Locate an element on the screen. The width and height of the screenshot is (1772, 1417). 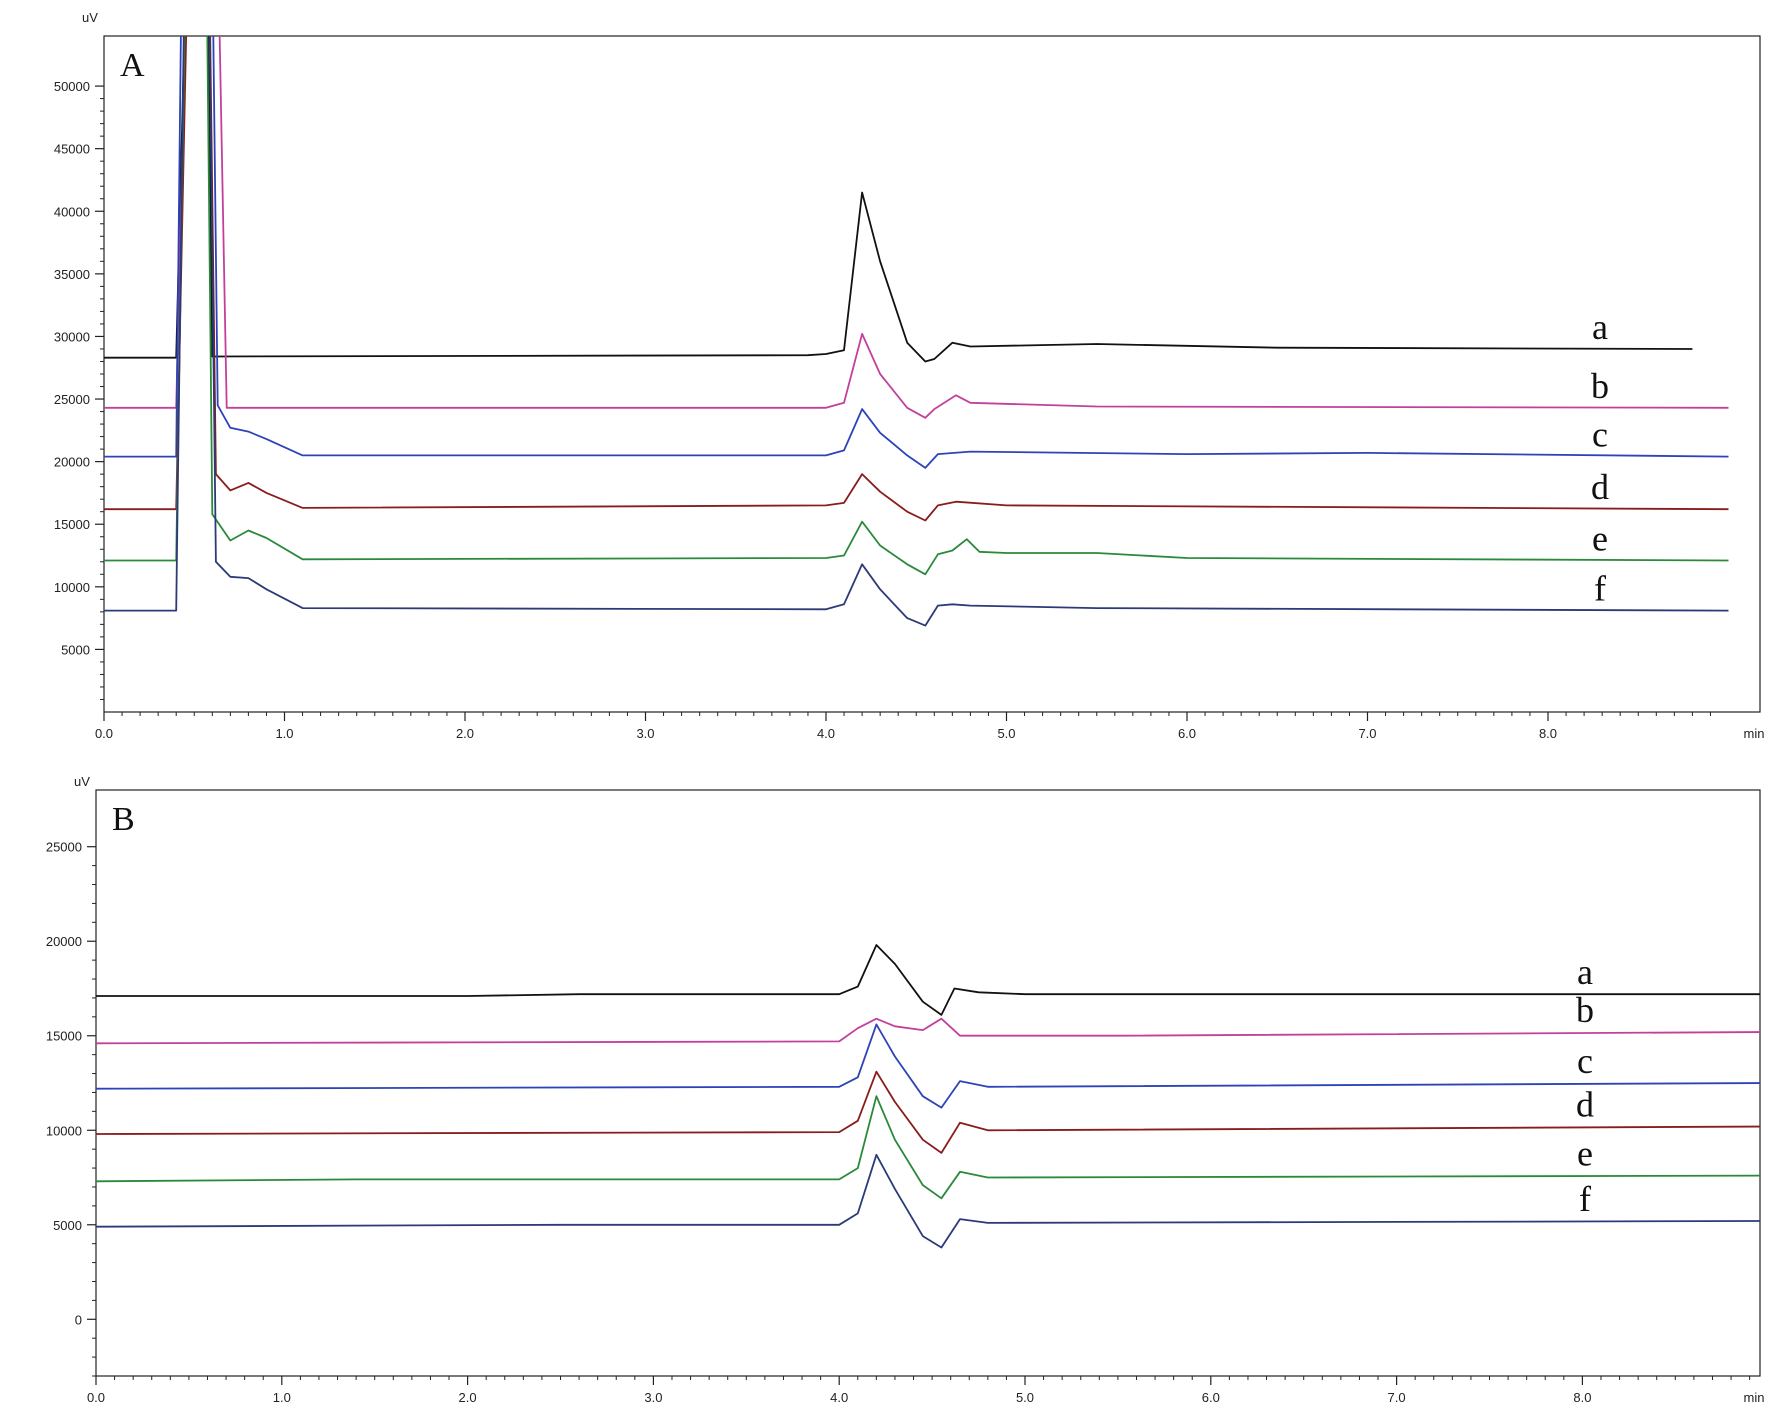
y-tick-label: 30000 is located at coordinates (72, 336).